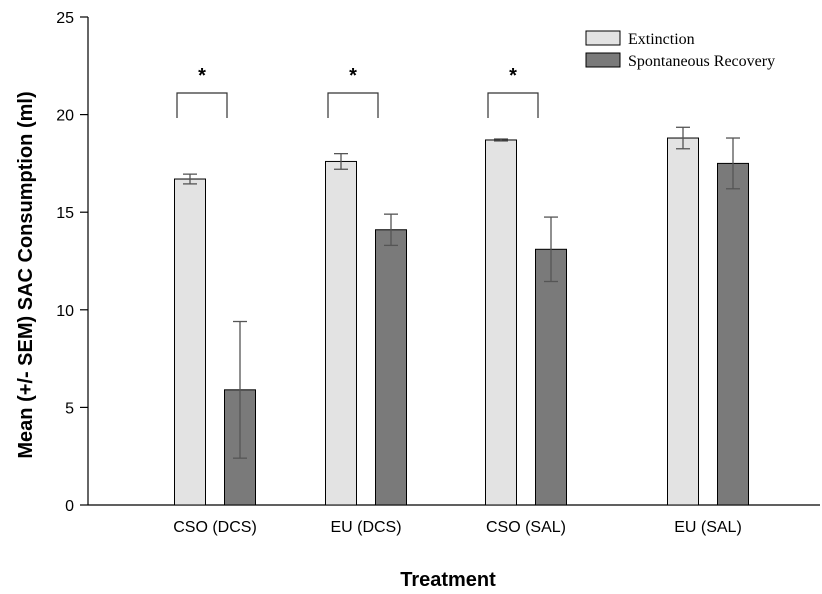 Image resolution: width=822 pixels, height=594 pixels. Describe the element at coordinates (708, 527) in the screenshot. I see `x-tick-label: EU (SAL)` at that location.